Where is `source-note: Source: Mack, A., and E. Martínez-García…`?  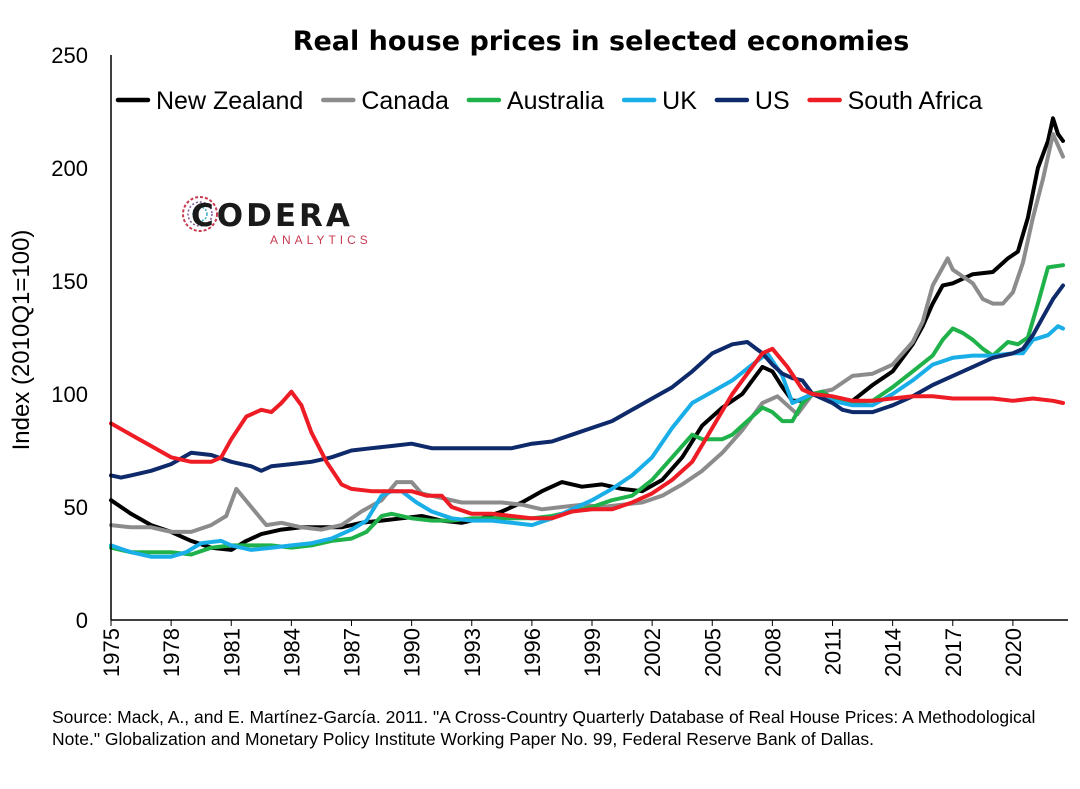
source-note: Source: Mack, A., and E. Martínez-García… is located at coordinates (544, 728).